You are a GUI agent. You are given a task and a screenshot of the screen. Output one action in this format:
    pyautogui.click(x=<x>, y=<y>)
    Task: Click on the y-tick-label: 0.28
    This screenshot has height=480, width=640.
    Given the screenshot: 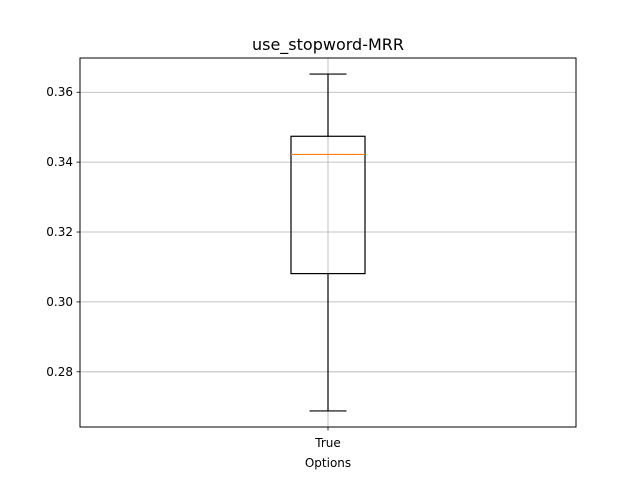 What is the action you would take?
    pyautogui.click(x=59, y=372)
    